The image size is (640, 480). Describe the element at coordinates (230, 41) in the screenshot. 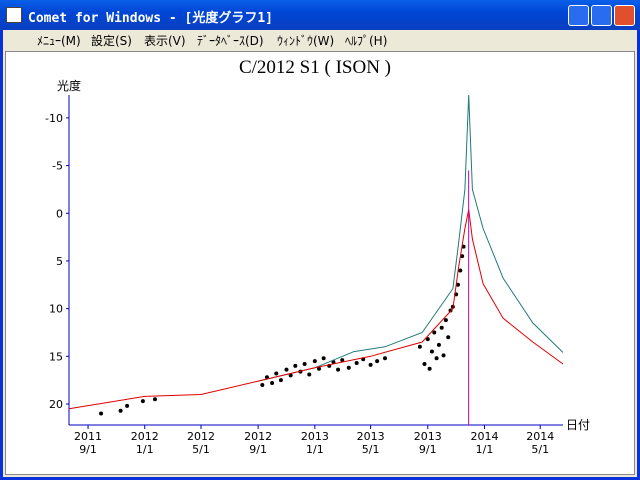

I see `menu-item: ﾃﾞｰﾀﾍﾞｰｽ(D)` at that location.